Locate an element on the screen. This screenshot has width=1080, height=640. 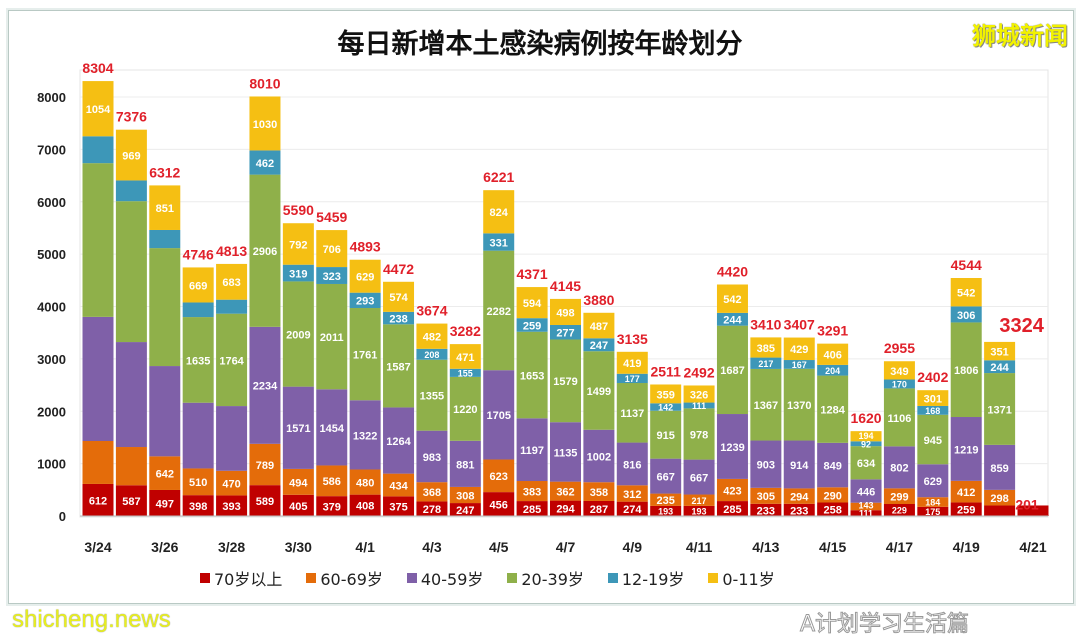
legend-item: 70岁以上 is located at coordinates (241, 578).